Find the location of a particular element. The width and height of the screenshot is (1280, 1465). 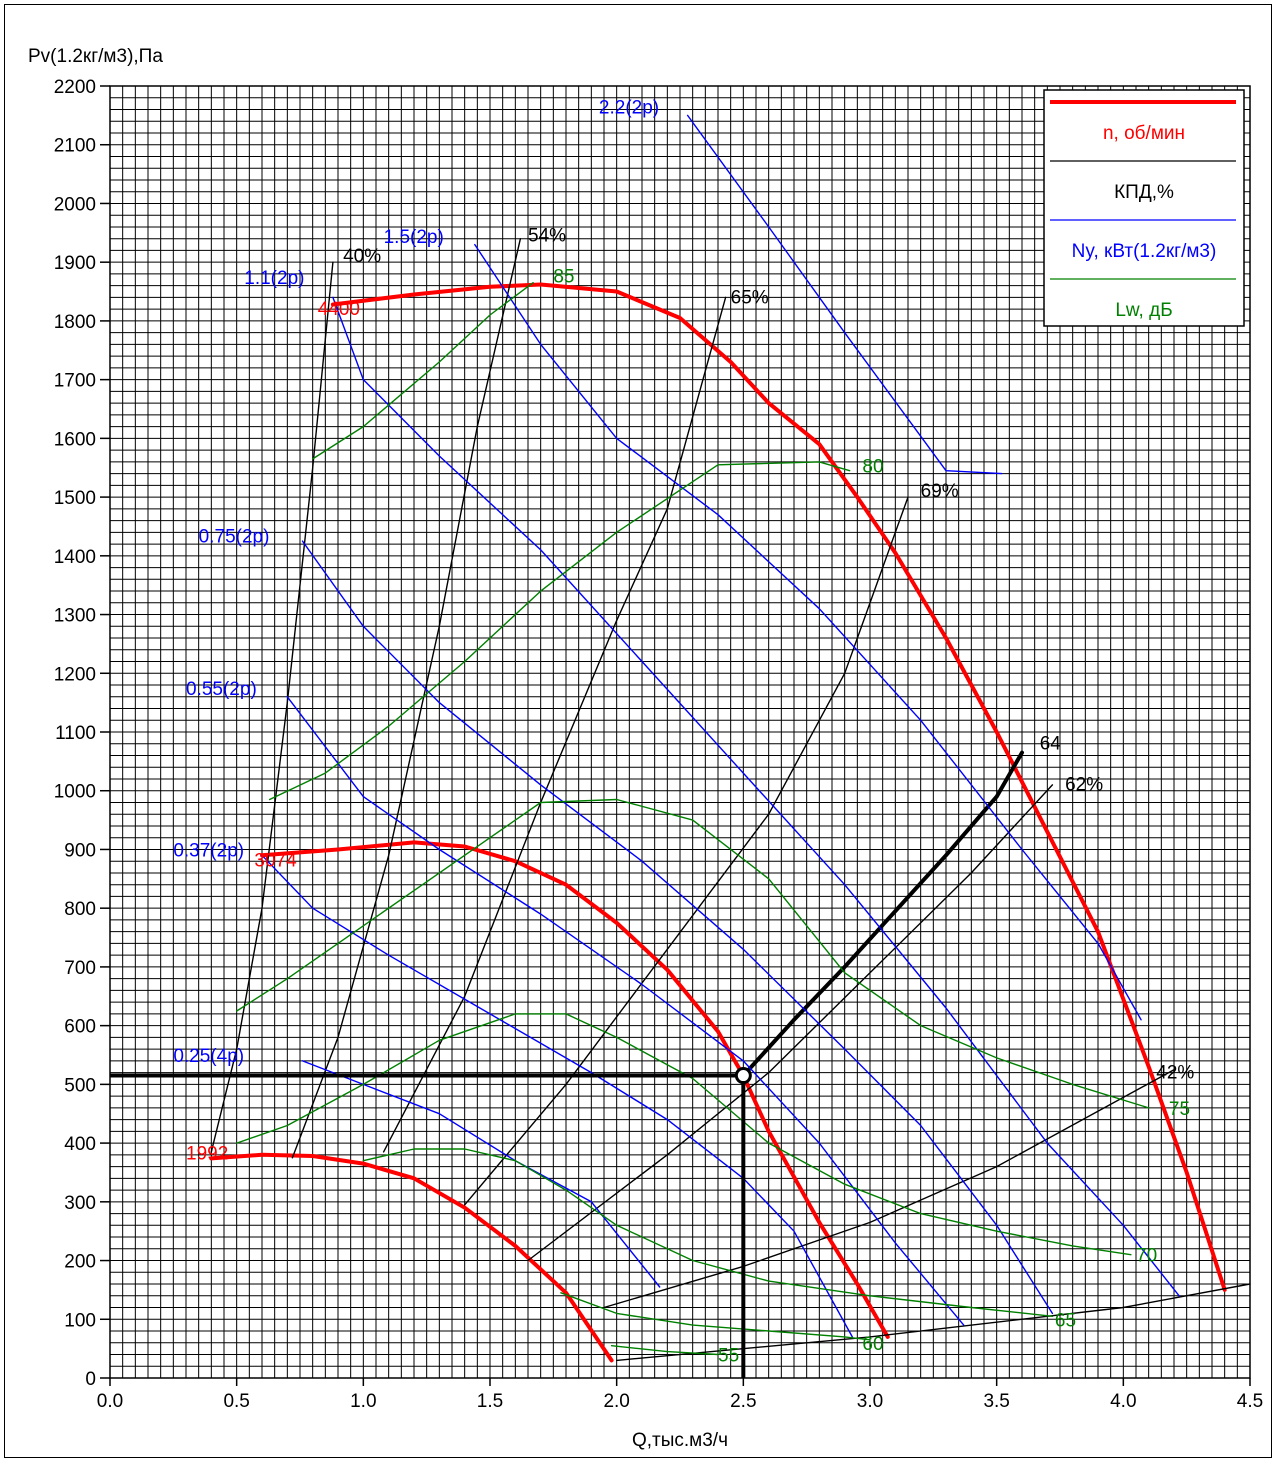

series-label: 75 is located at coordinates (1179, 1109).